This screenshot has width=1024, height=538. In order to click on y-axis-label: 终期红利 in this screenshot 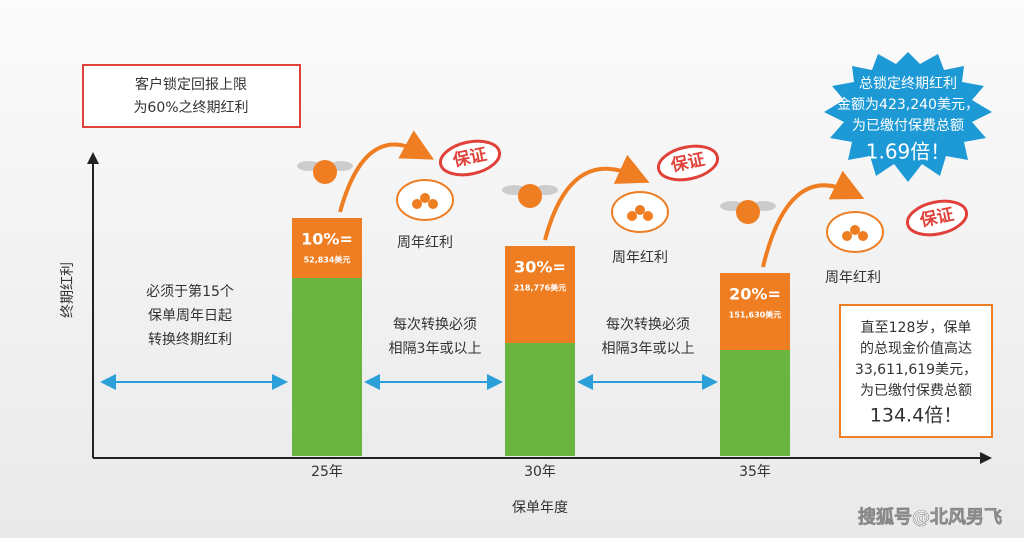, I will do `click(68, 290)`.